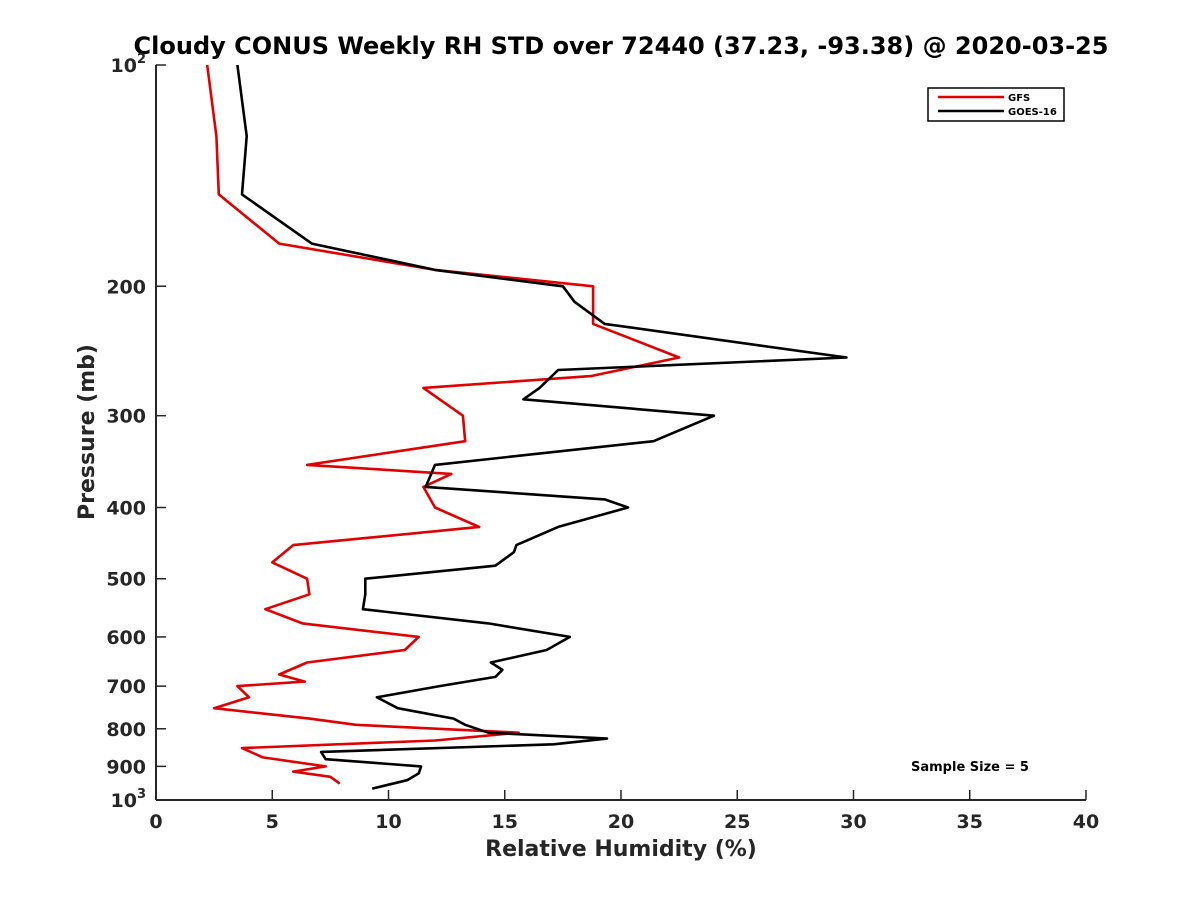 The height and width of the screenshot is (900, 1200). Describe the element at coordinates (136, 432) in the screenshot. I see `y-ticks: 10² 200 300 400 500 600 700 800 900 10³` at that location.